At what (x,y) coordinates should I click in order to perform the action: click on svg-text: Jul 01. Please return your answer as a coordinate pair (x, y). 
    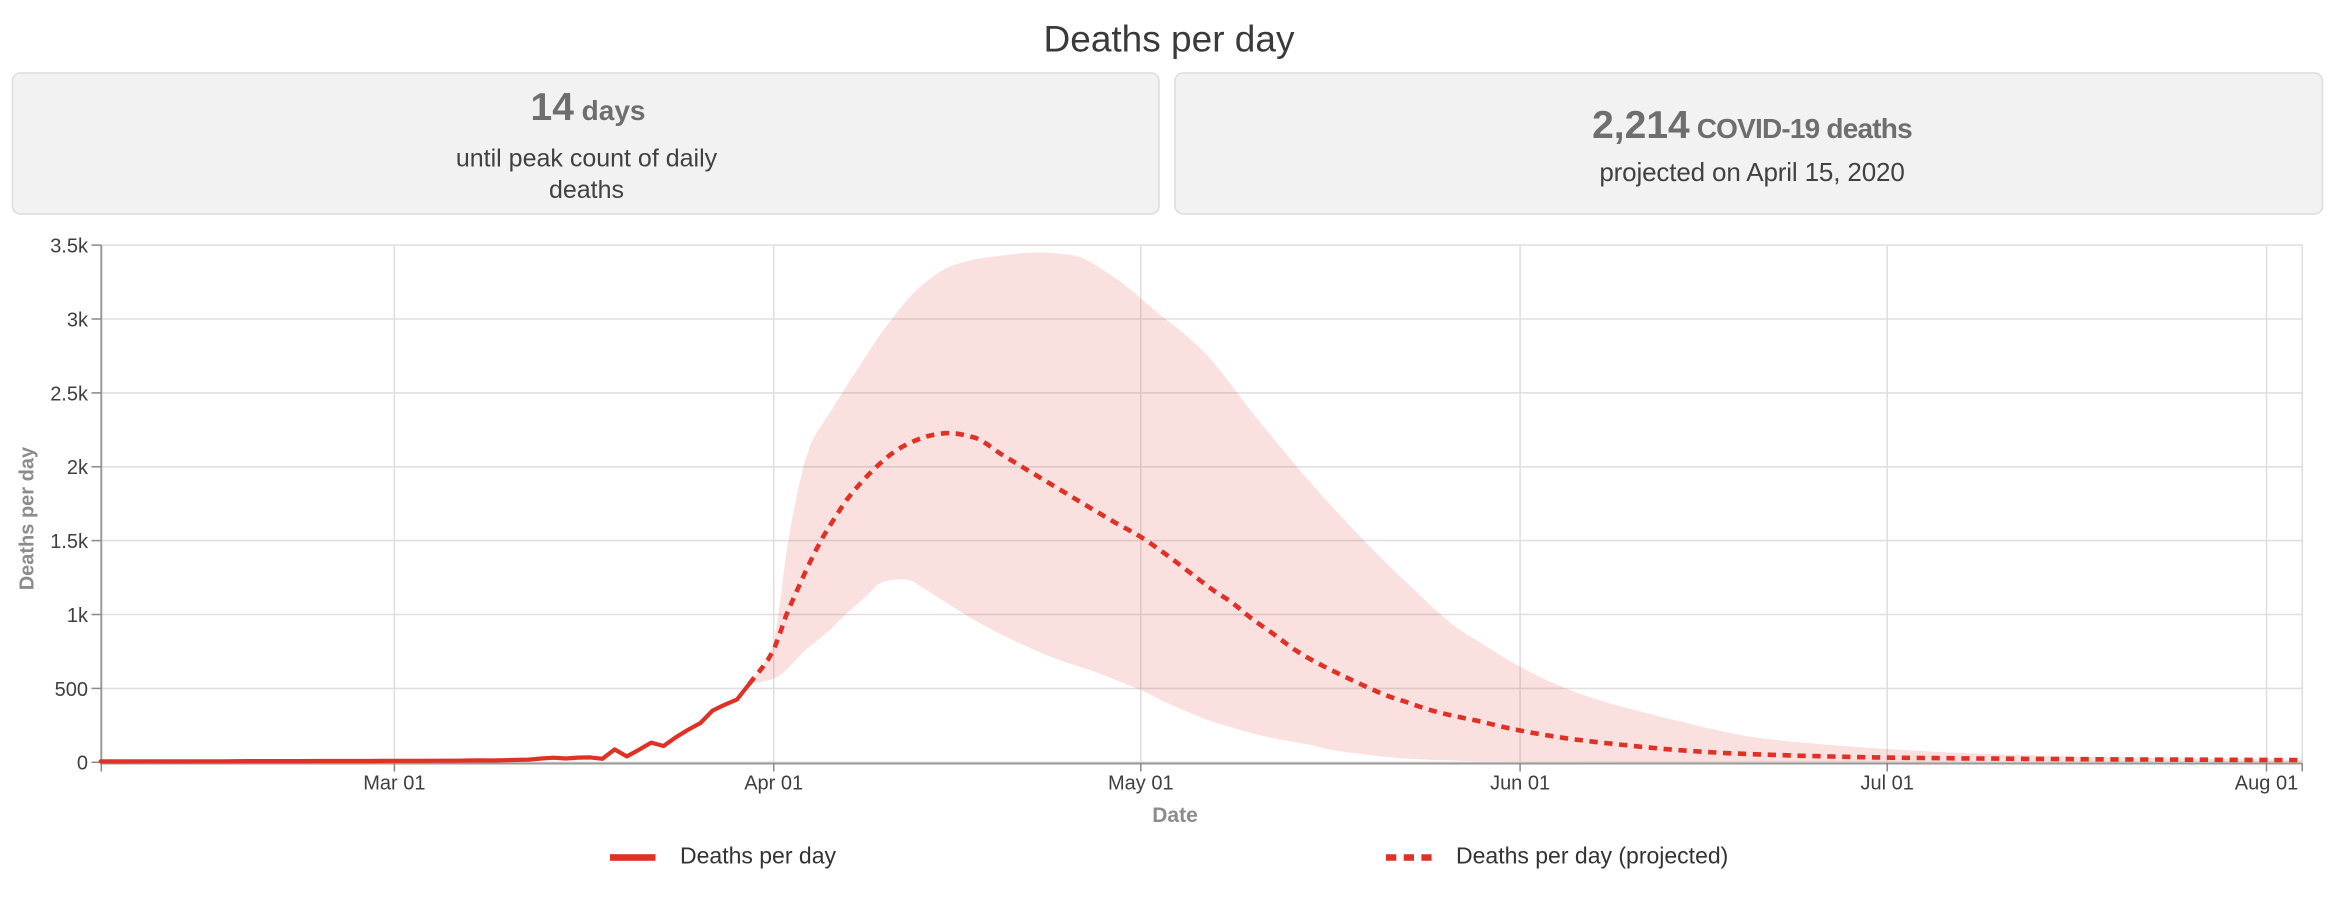
    Looking at the image, I should click on (1887, 783).